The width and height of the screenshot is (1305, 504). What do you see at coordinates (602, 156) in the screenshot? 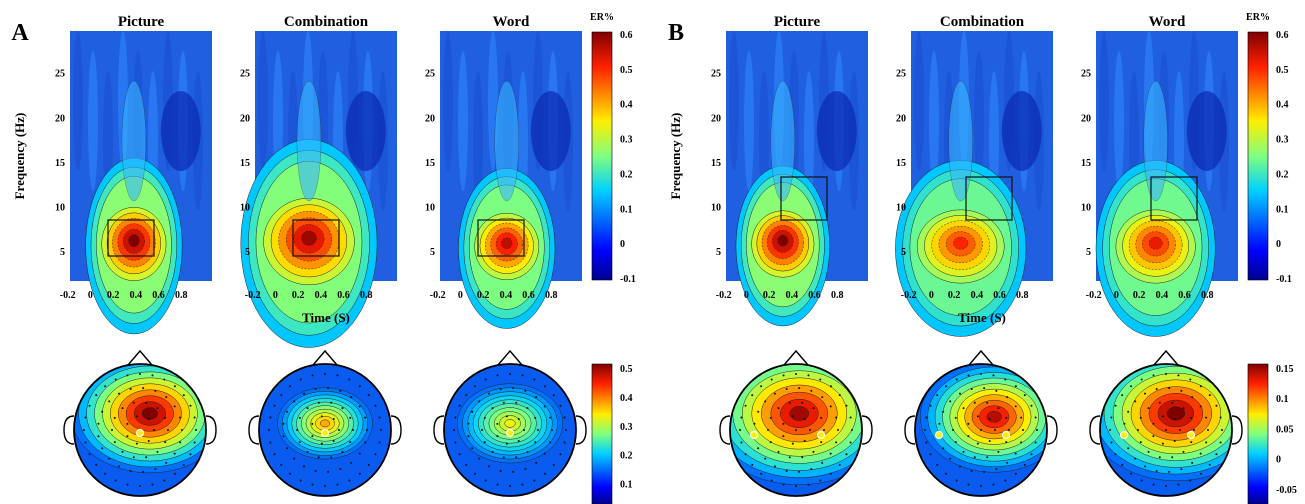
I see `tf-colorbar-bar` at bounding box center [602, 156].